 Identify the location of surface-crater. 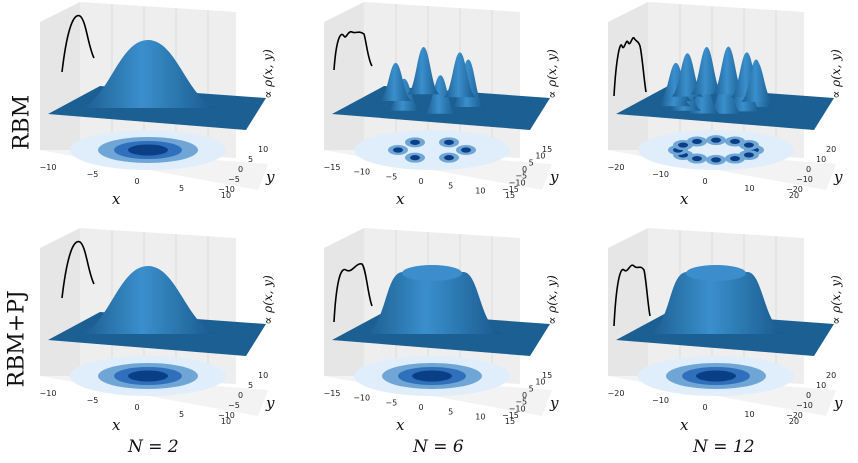
(716, 273).